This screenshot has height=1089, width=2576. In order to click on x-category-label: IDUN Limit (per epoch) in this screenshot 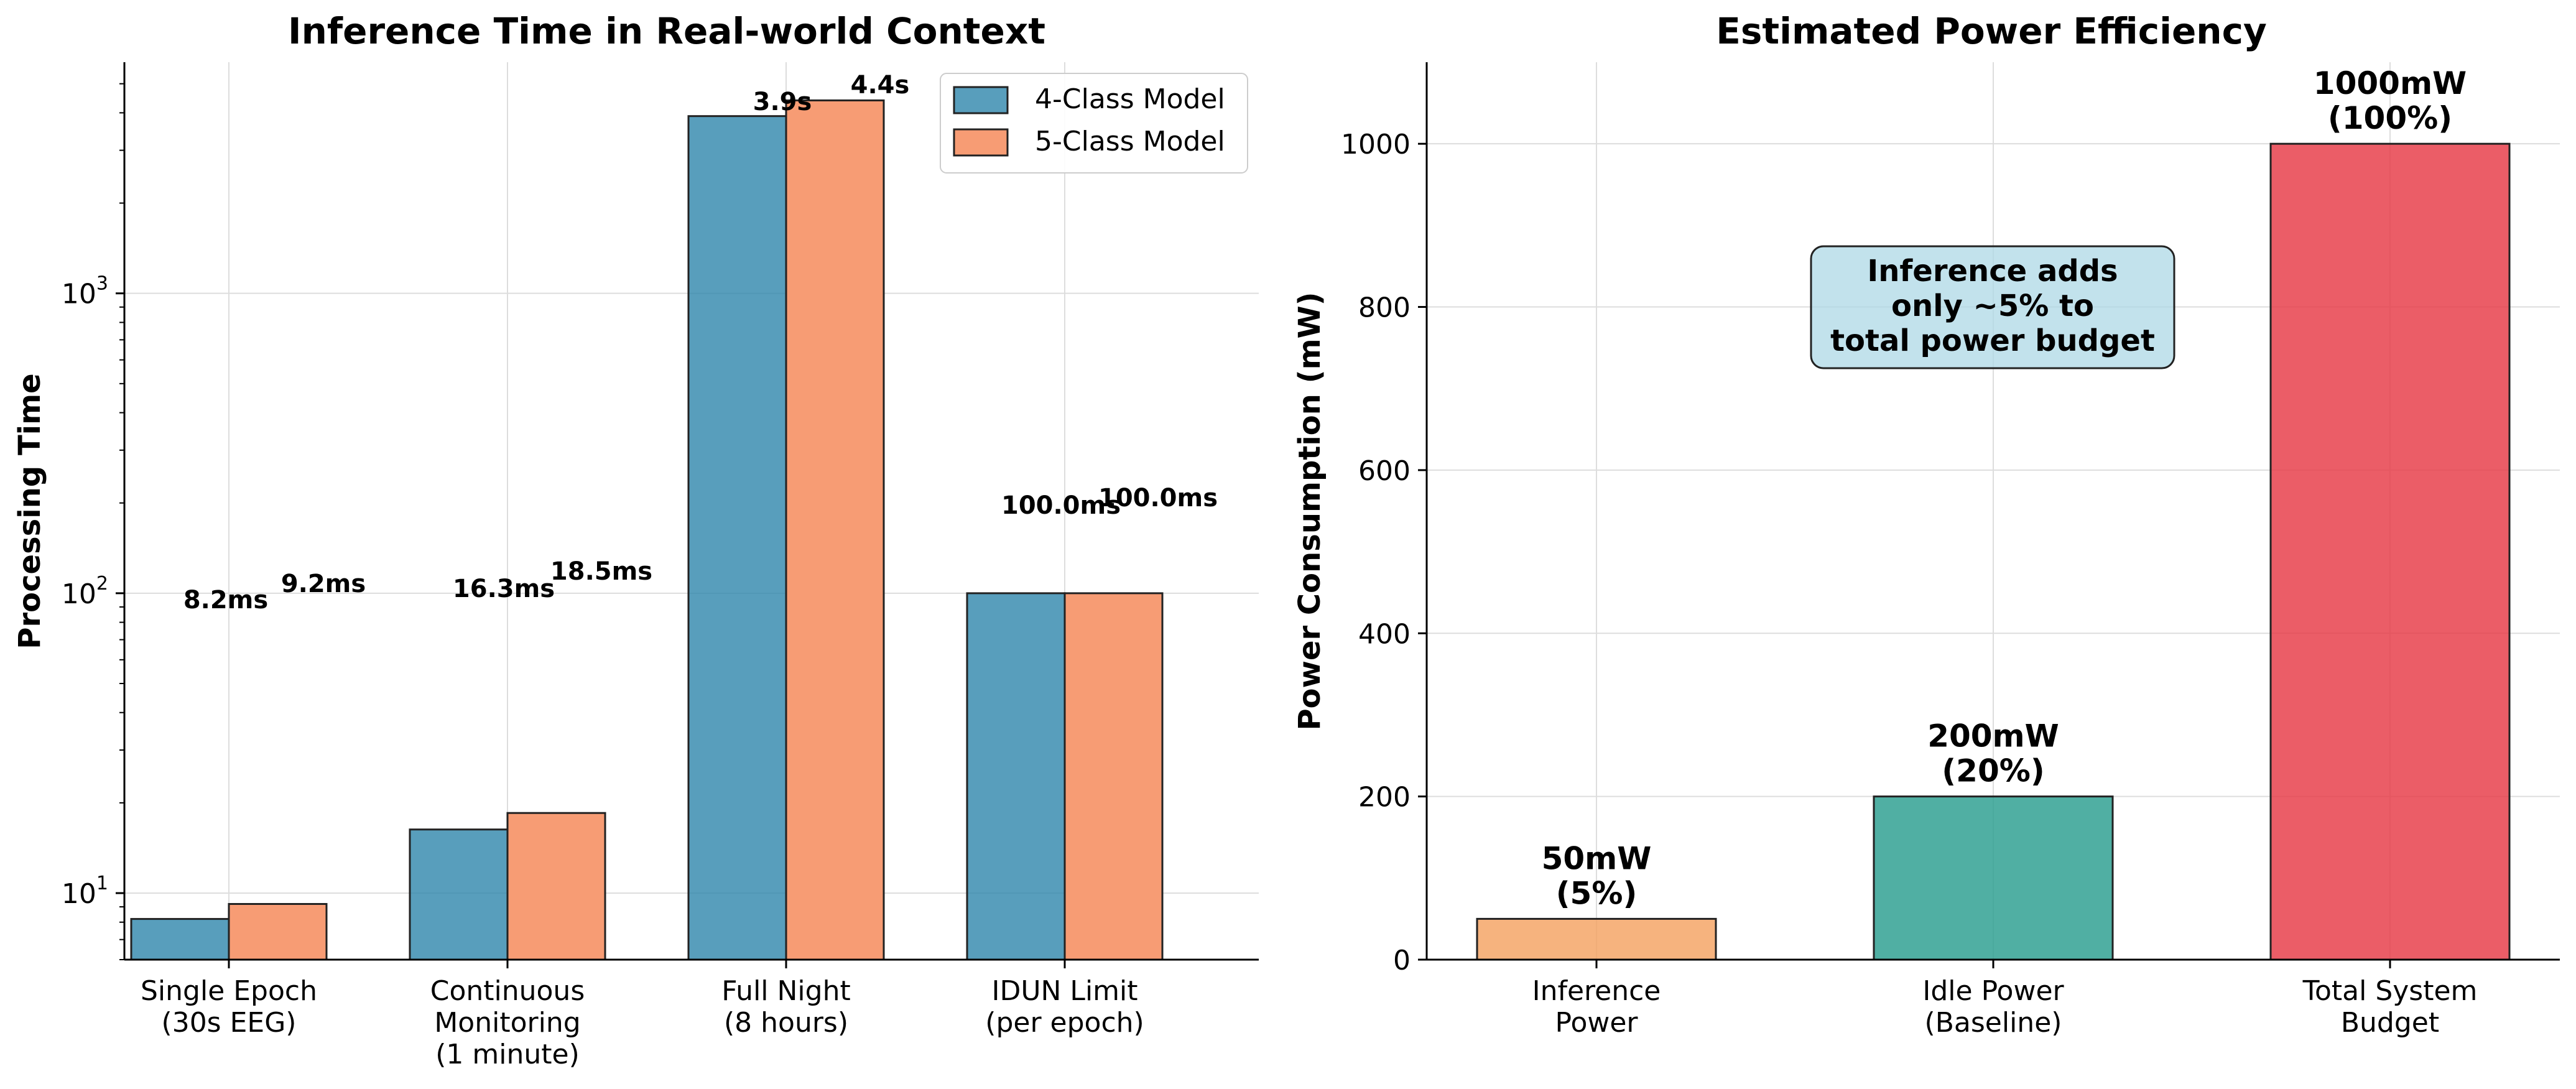, I will do `click(1065, 1007)`.